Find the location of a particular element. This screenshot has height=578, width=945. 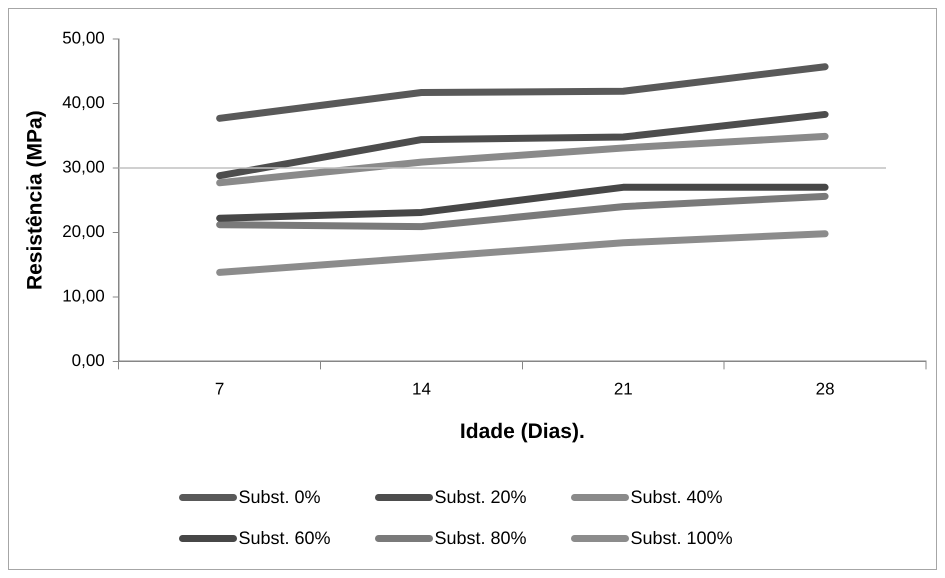

y-axis-title: Resistência (MPa) is located at coordinates (34, 200).